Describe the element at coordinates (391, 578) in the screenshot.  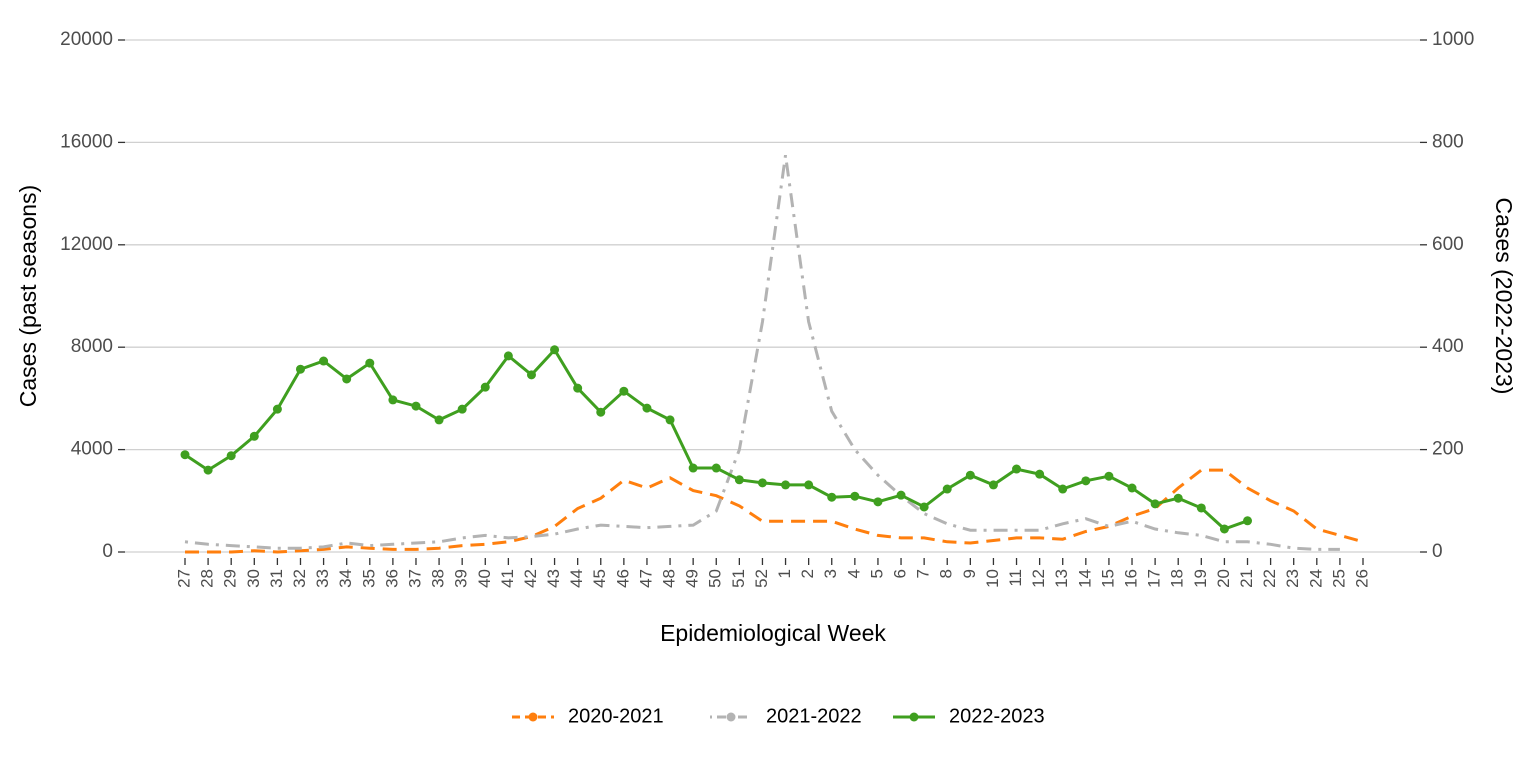
I see `x-tick-label: 36` at that location.